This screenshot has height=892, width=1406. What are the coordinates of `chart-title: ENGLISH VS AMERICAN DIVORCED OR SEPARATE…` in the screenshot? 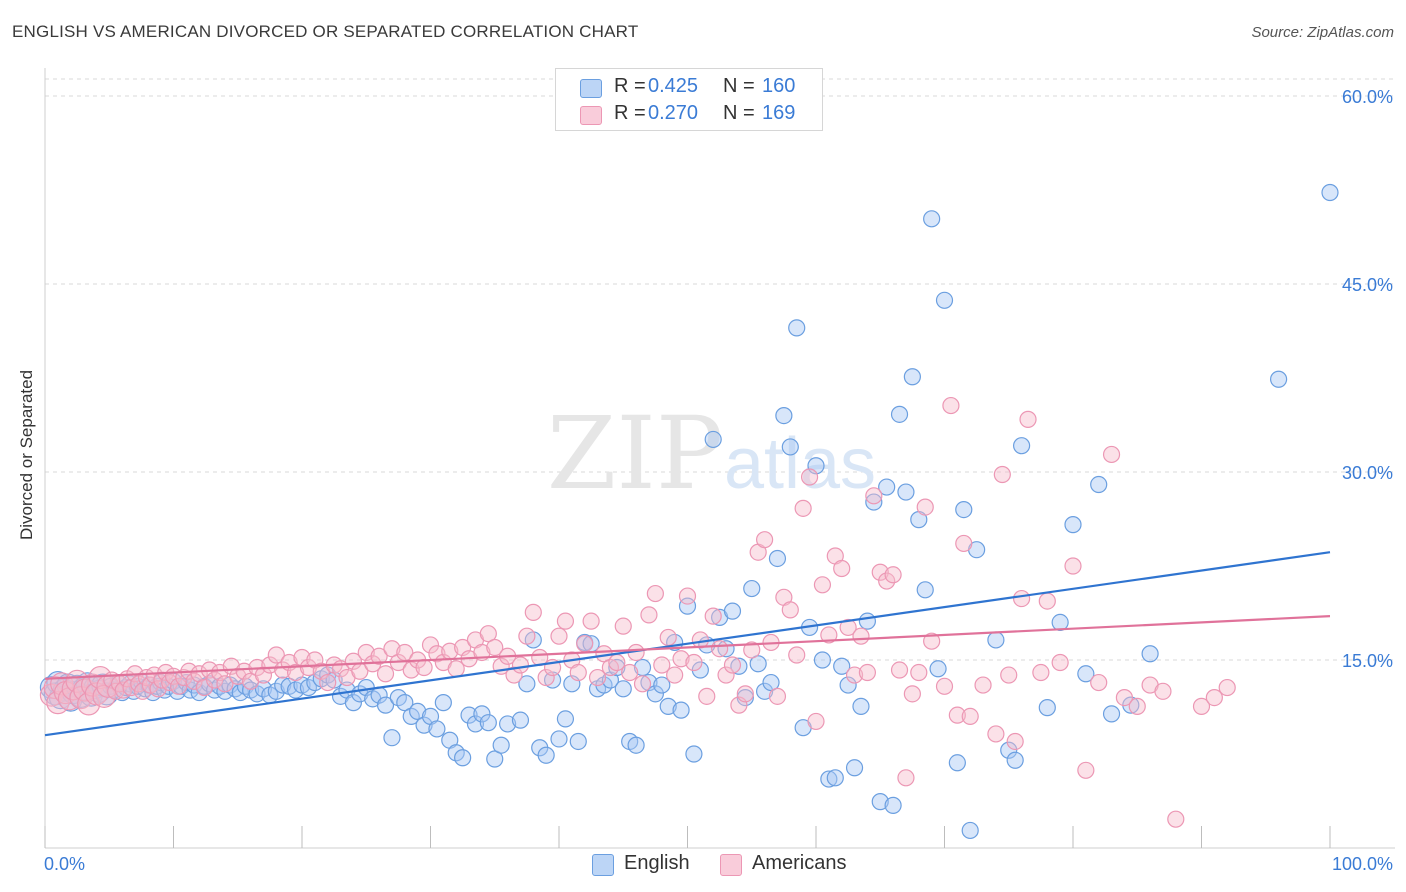 It's located at (325, 31).